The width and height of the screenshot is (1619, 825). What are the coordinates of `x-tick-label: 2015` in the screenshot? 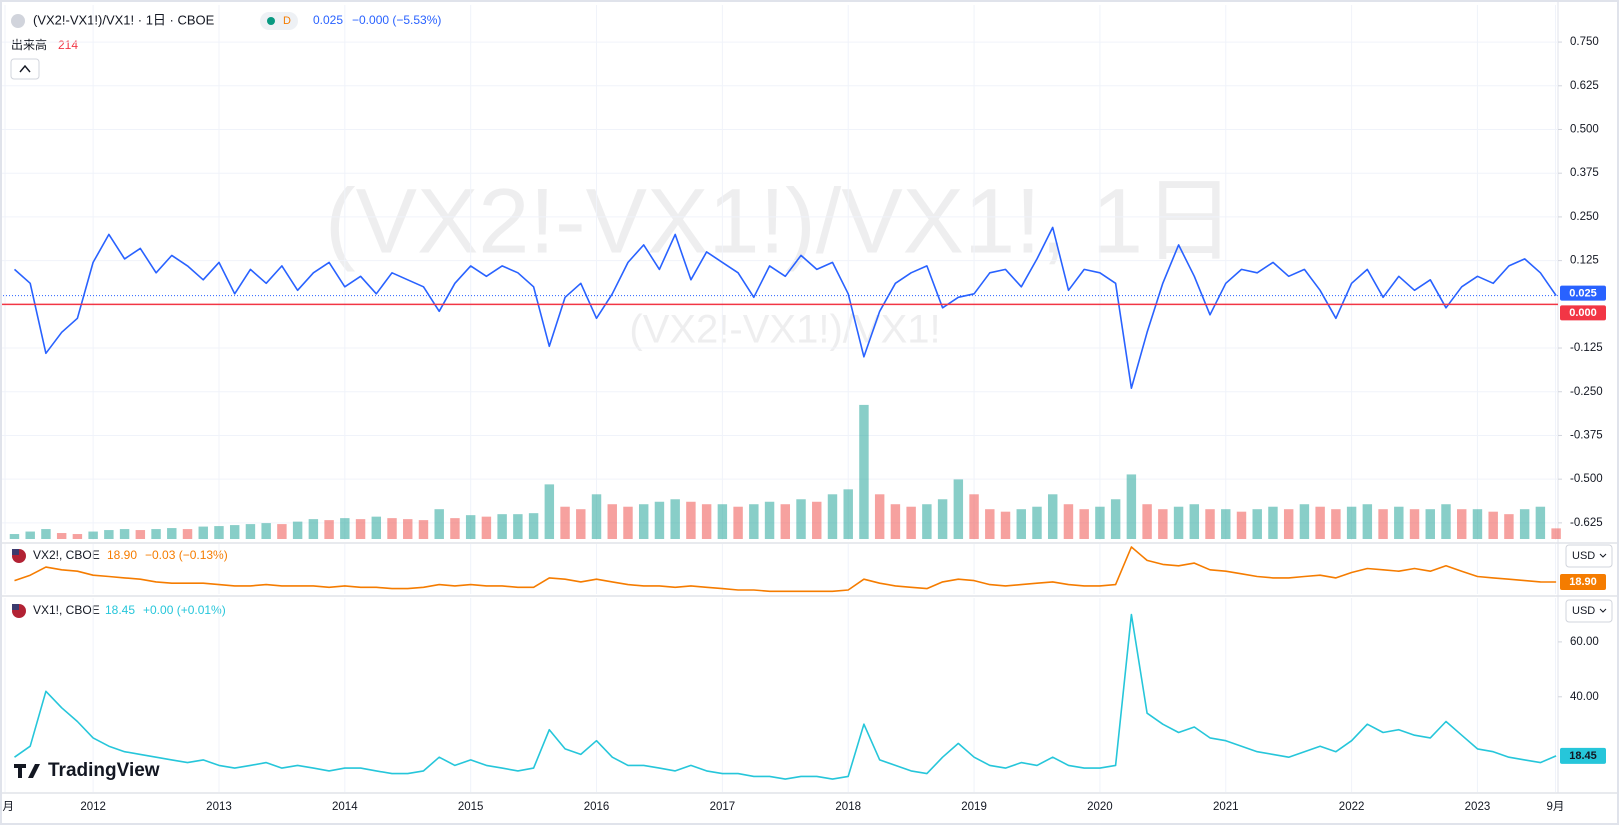 It's located at (471, 807).